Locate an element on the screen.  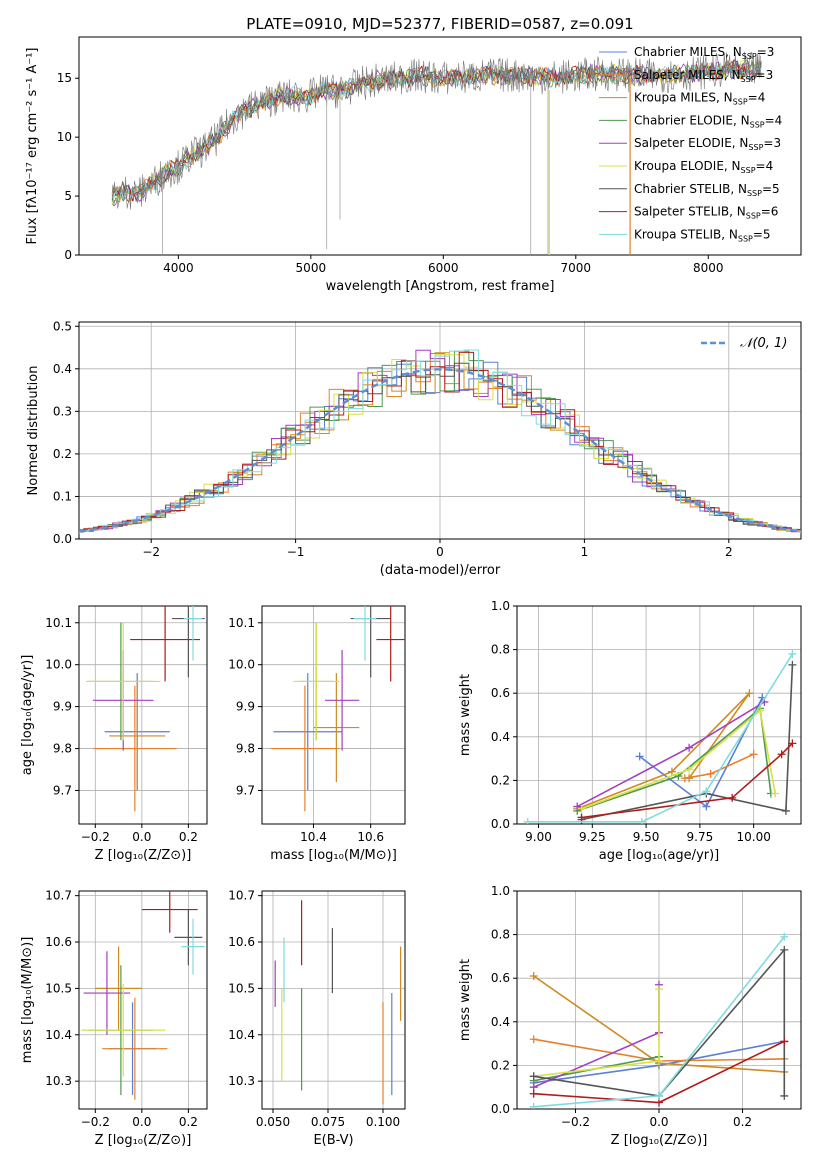
age_vs_mass-ytick-label: 10.0 is located at coordinates (241, 665).